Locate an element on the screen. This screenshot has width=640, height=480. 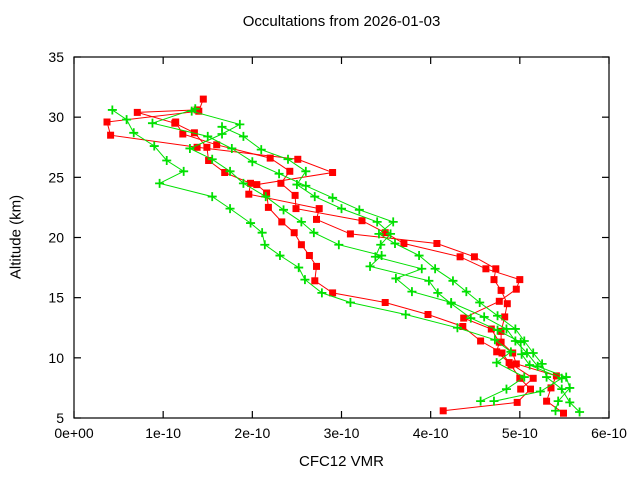
x-tick-label: 6e-10 is located at coordinates (609, 433).